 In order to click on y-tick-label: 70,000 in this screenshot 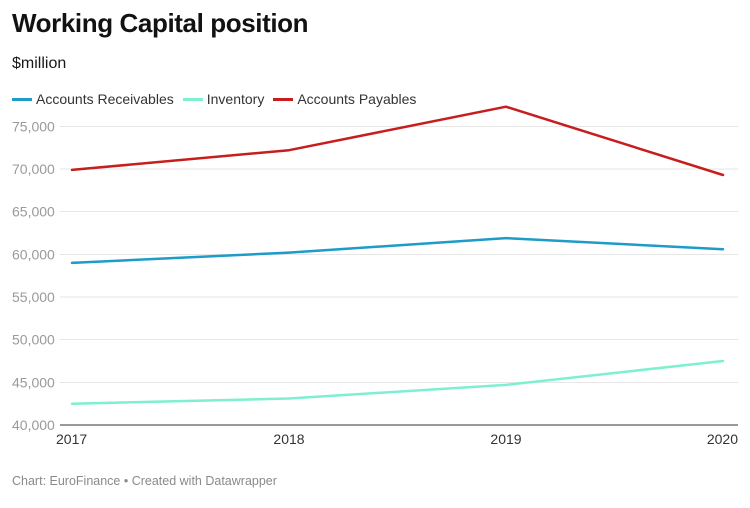, I will do `click(33, 169)`.